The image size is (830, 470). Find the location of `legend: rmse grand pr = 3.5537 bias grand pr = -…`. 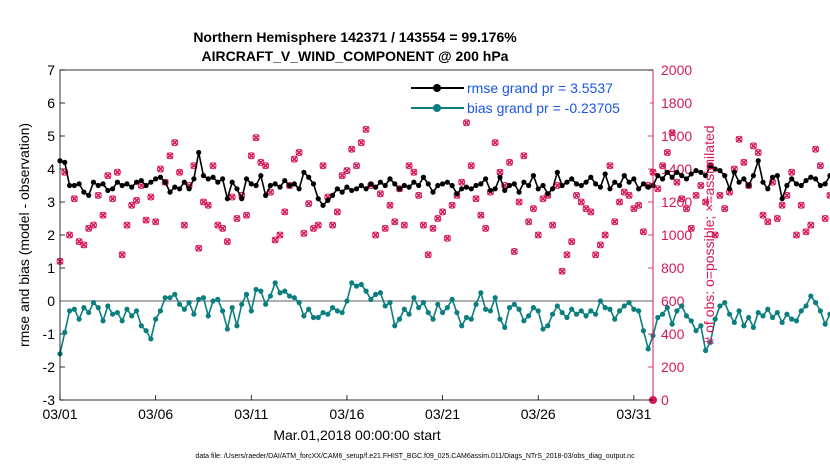

legend: rmse grand pr = 3.5537 bias grand pr = -… is located at coordinates (529, 96).